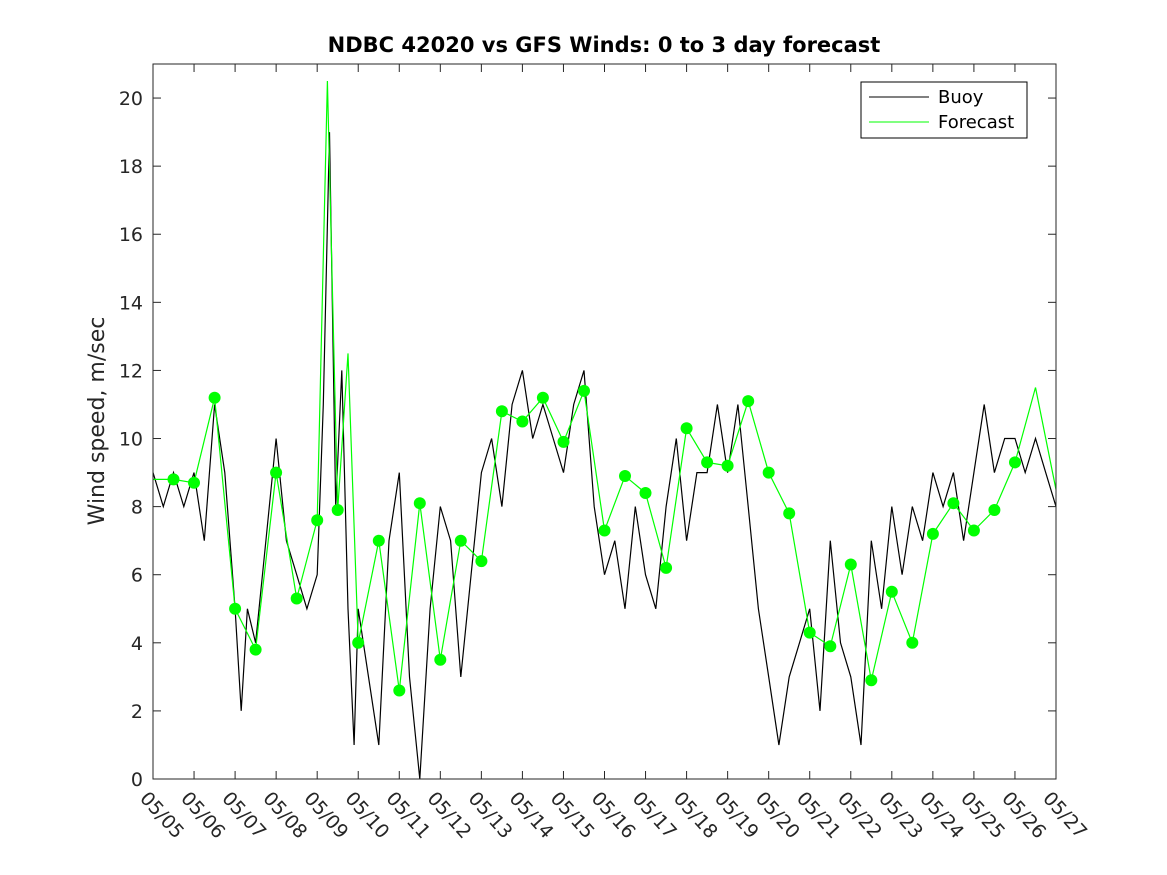 The height and width of the screenshot is (875, 1167). Describe the element at coordinates (137, 780) in the screenshot. I see `y-tick-label: 0` at that location.